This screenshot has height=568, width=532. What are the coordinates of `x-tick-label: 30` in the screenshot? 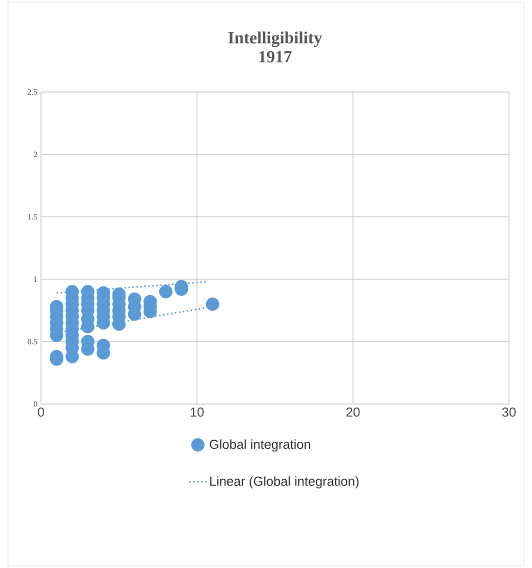 It's located at (509, 412).